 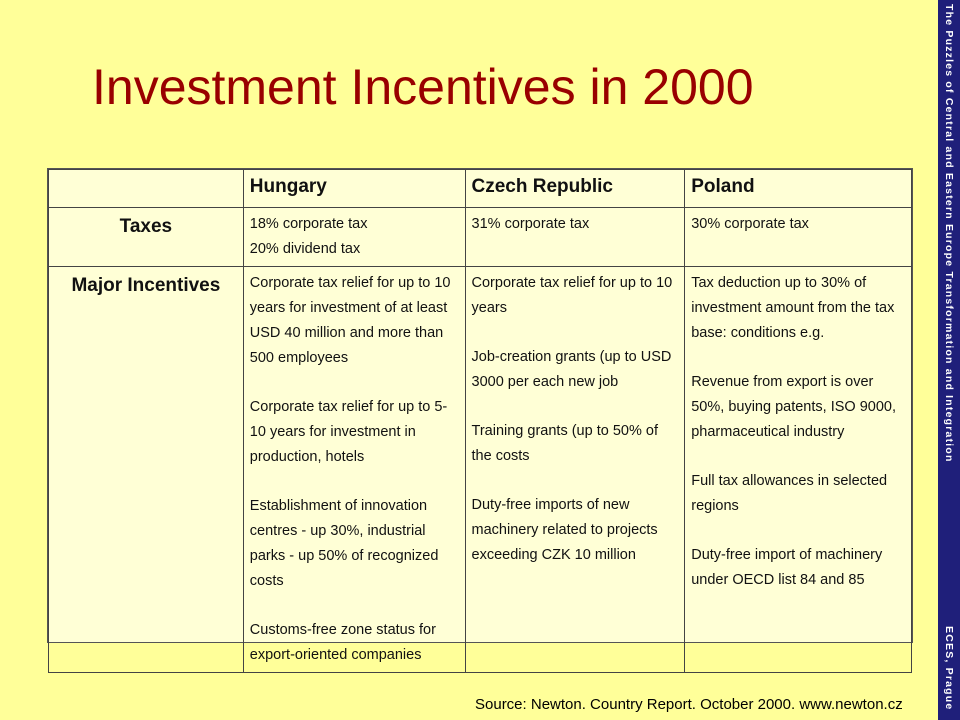 I want to click on table-header-row: Hungary Czech Republic Poland, so click(x=480, y=188).